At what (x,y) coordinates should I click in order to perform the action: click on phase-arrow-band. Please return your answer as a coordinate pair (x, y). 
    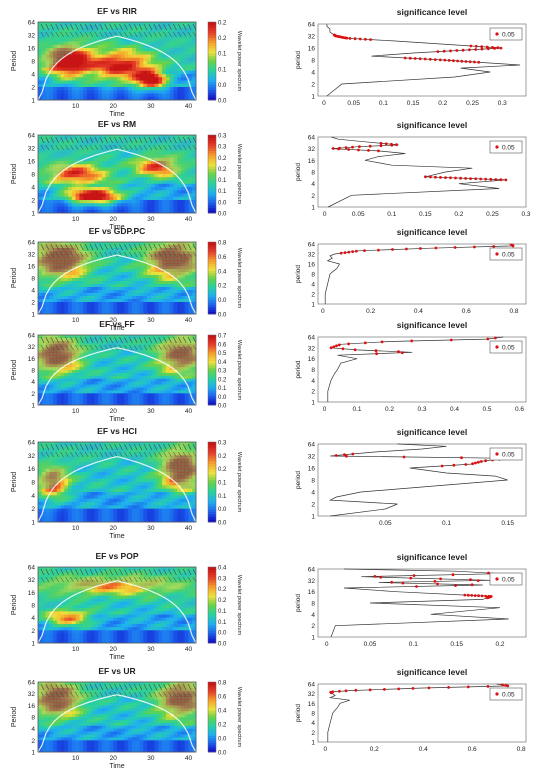
    Looking at the image, I should click on (118, 30).